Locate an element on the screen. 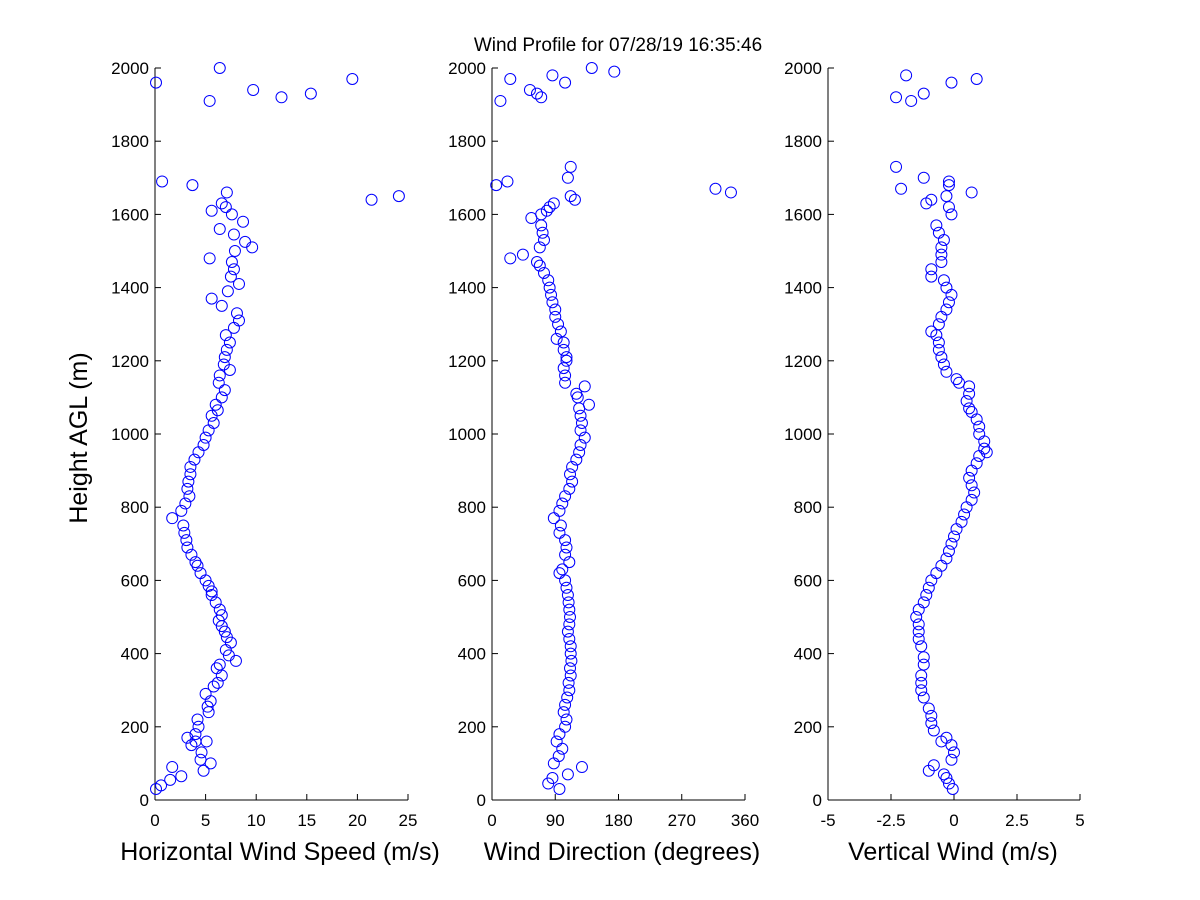 The height and width of the screenshot is (900, 1200). direction-x-tick-label: 270 is located at coordinates (682, 820).